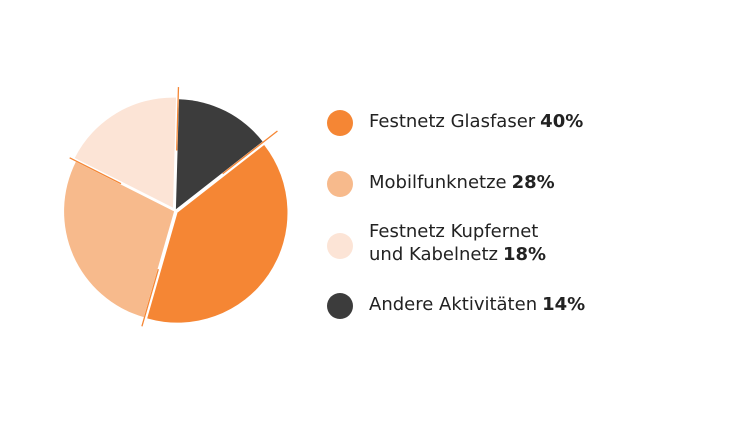 The height and width of the screenshot is (423, 748). I want to click on legend-item-festnetz-glasfaser: Festnetz Glasfaser 40%, so click(455, 123).